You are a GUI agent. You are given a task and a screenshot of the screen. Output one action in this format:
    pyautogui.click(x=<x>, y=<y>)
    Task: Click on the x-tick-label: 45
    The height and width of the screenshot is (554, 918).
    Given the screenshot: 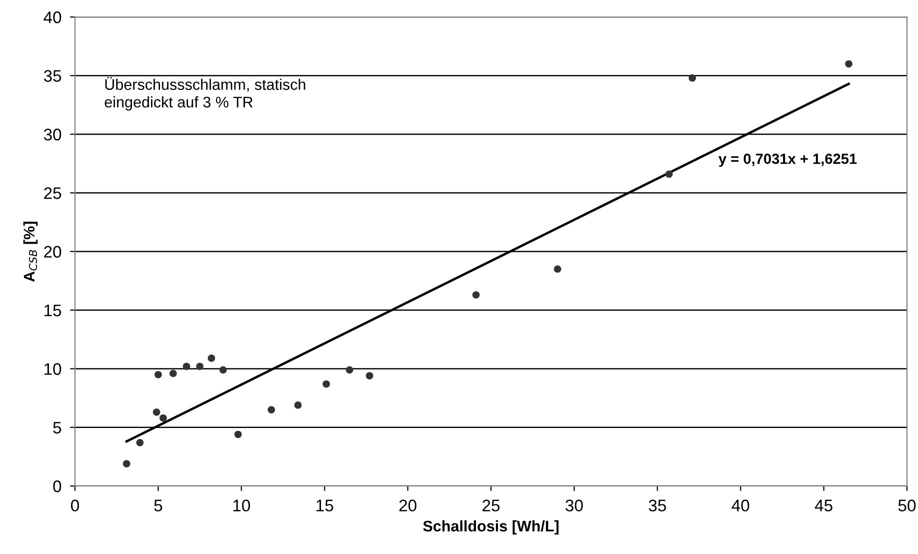 What is the action you would take?
    pyautogui.click(x=823, y=506)
    